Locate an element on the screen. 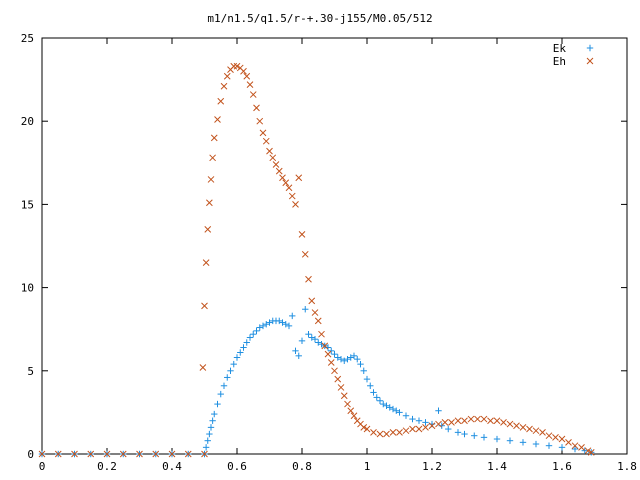 The image size is (640, 480). chart-title: m1/n1.5/q1.5/r-+.30-j155/M0.05/512 is located at coordinates (319, 18).